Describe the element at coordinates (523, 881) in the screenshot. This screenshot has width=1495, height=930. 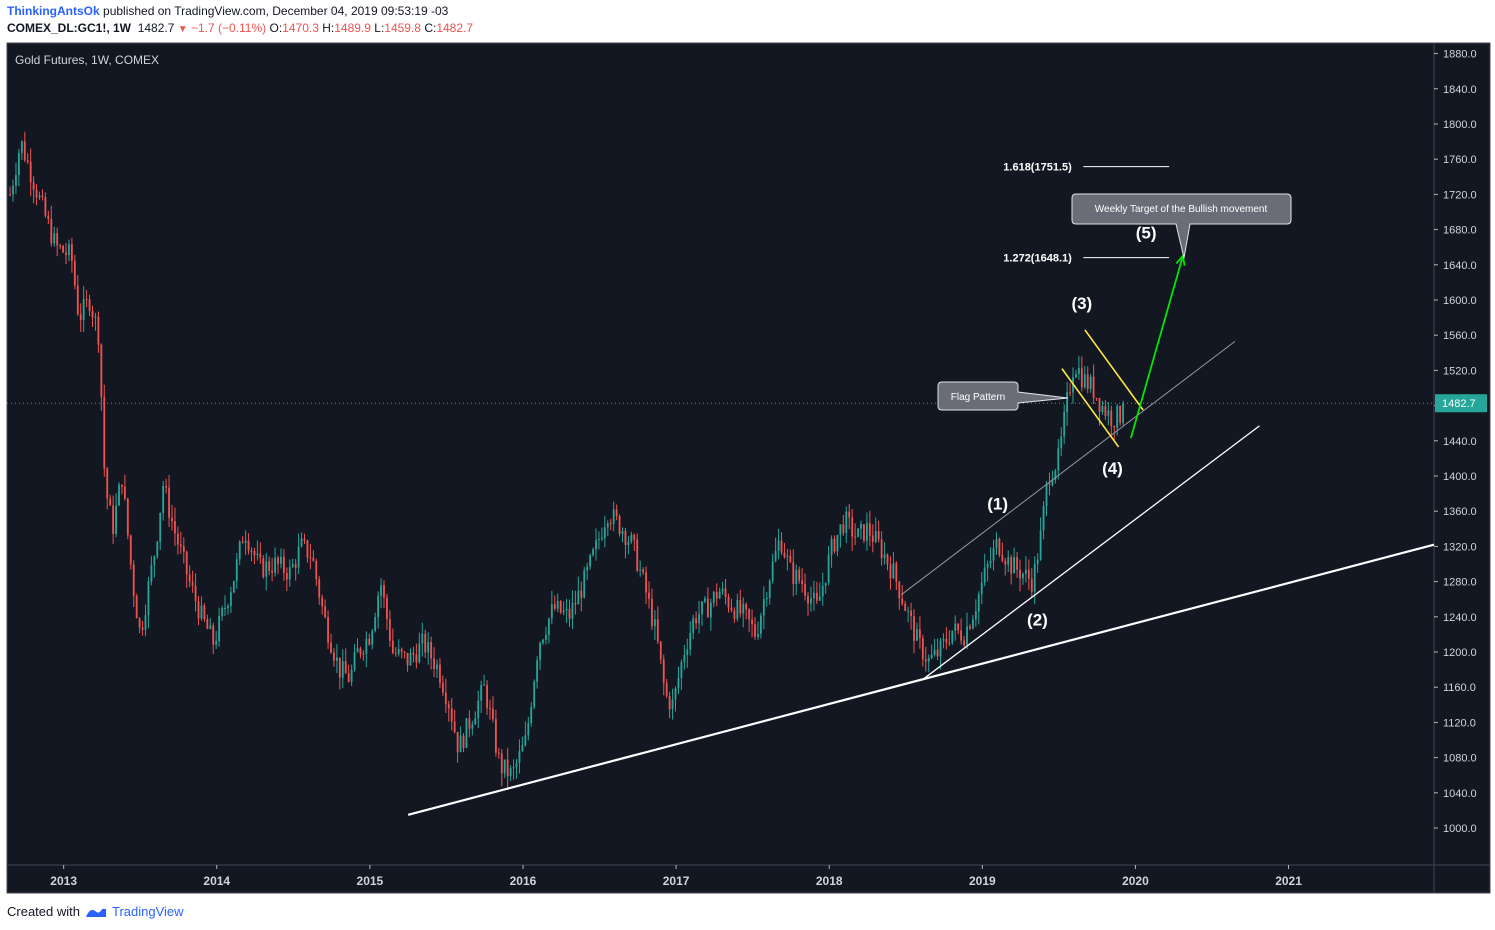
I see `time-tick-label: 2016` at that location.